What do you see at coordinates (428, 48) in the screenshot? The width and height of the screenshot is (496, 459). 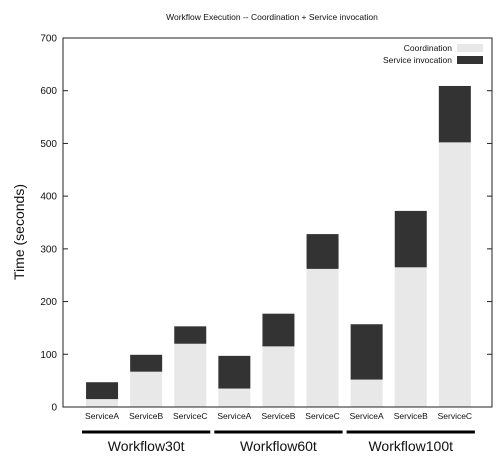 I see `legend-label: Coordination` at bounding box center [428, 48].